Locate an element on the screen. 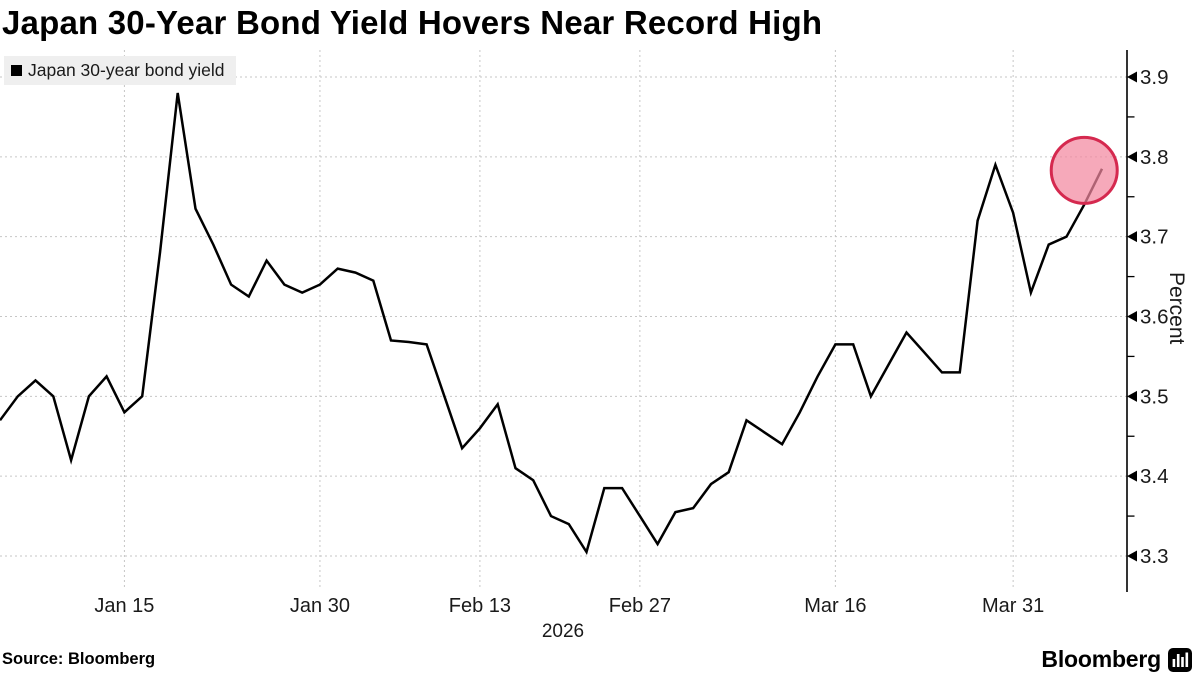  y-axis-title: Percent is located at coordinates (1176, 308).